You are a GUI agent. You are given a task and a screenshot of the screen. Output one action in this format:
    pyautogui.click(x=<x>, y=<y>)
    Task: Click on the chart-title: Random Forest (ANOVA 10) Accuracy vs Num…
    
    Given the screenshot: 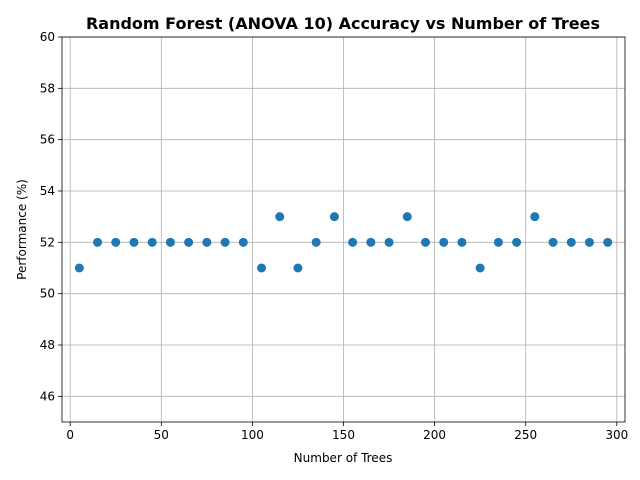 What is the action you would take?
    pyautogui.click(x=343, y=23)
    